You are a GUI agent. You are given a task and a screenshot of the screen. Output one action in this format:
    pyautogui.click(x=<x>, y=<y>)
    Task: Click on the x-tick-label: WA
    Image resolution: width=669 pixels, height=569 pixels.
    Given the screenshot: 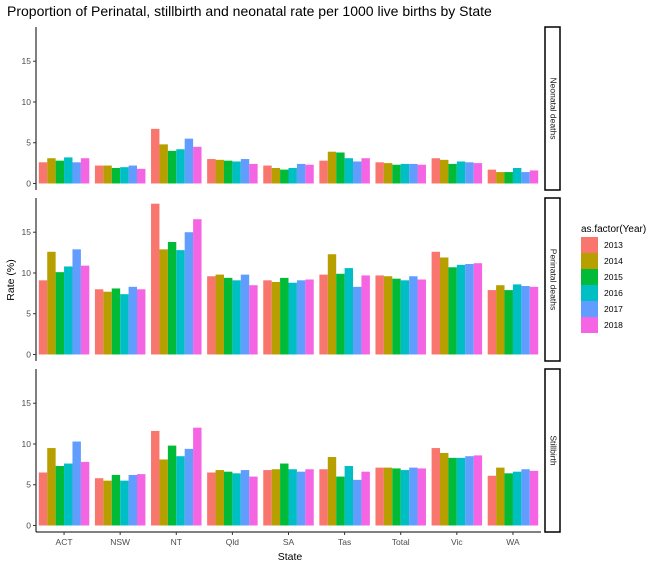 What is the action you would take?
    pyautogui.click(x=513, y=542)
    